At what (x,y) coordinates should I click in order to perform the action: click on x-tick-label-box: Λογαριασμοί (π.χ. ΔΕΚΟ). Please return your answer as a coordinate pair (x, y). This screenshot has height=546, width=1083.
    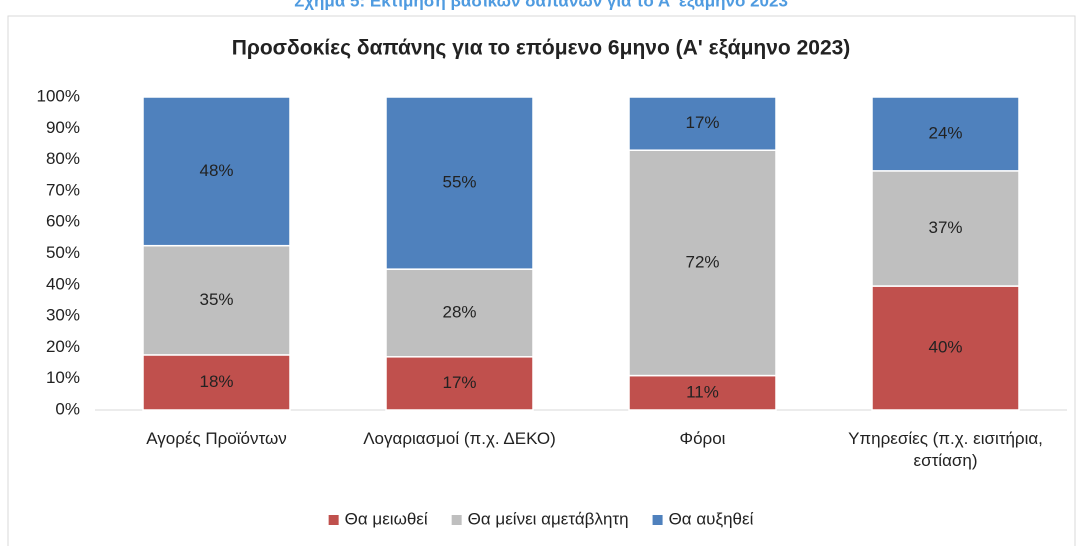
    Looking at the image, I should click on (459, 438).